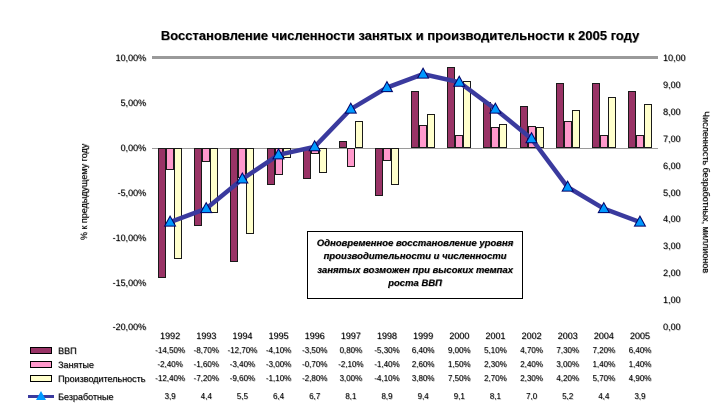 This screenshot has height=416, width=720. Describe the element at coordinates (206, 378) in the screenshot. I see `table-cell: -7,20%` at that location.